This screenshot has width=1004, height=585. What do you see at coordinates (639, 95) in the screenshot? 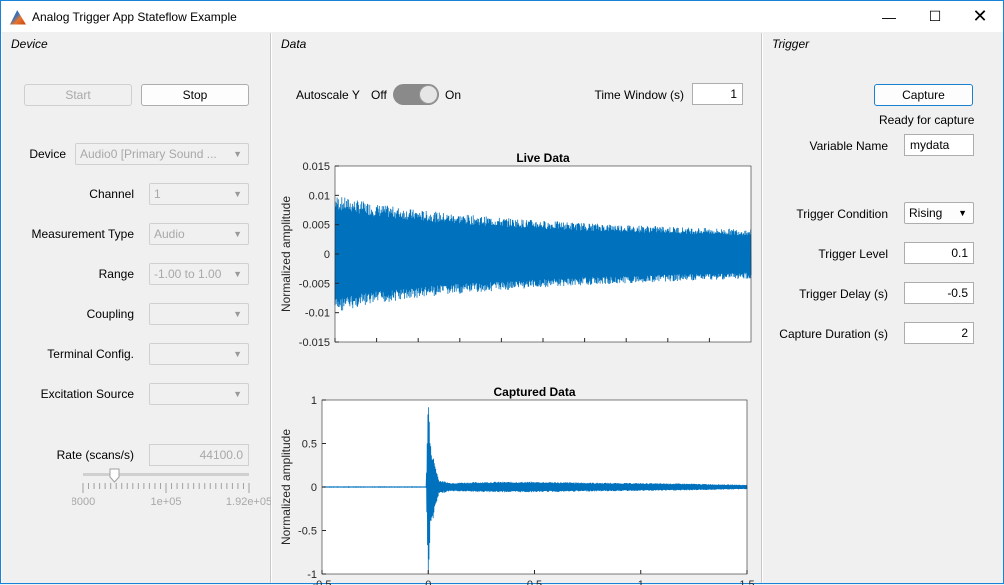
I see `time-window-label: Time Window (s)` at bounding box center [639, 95].